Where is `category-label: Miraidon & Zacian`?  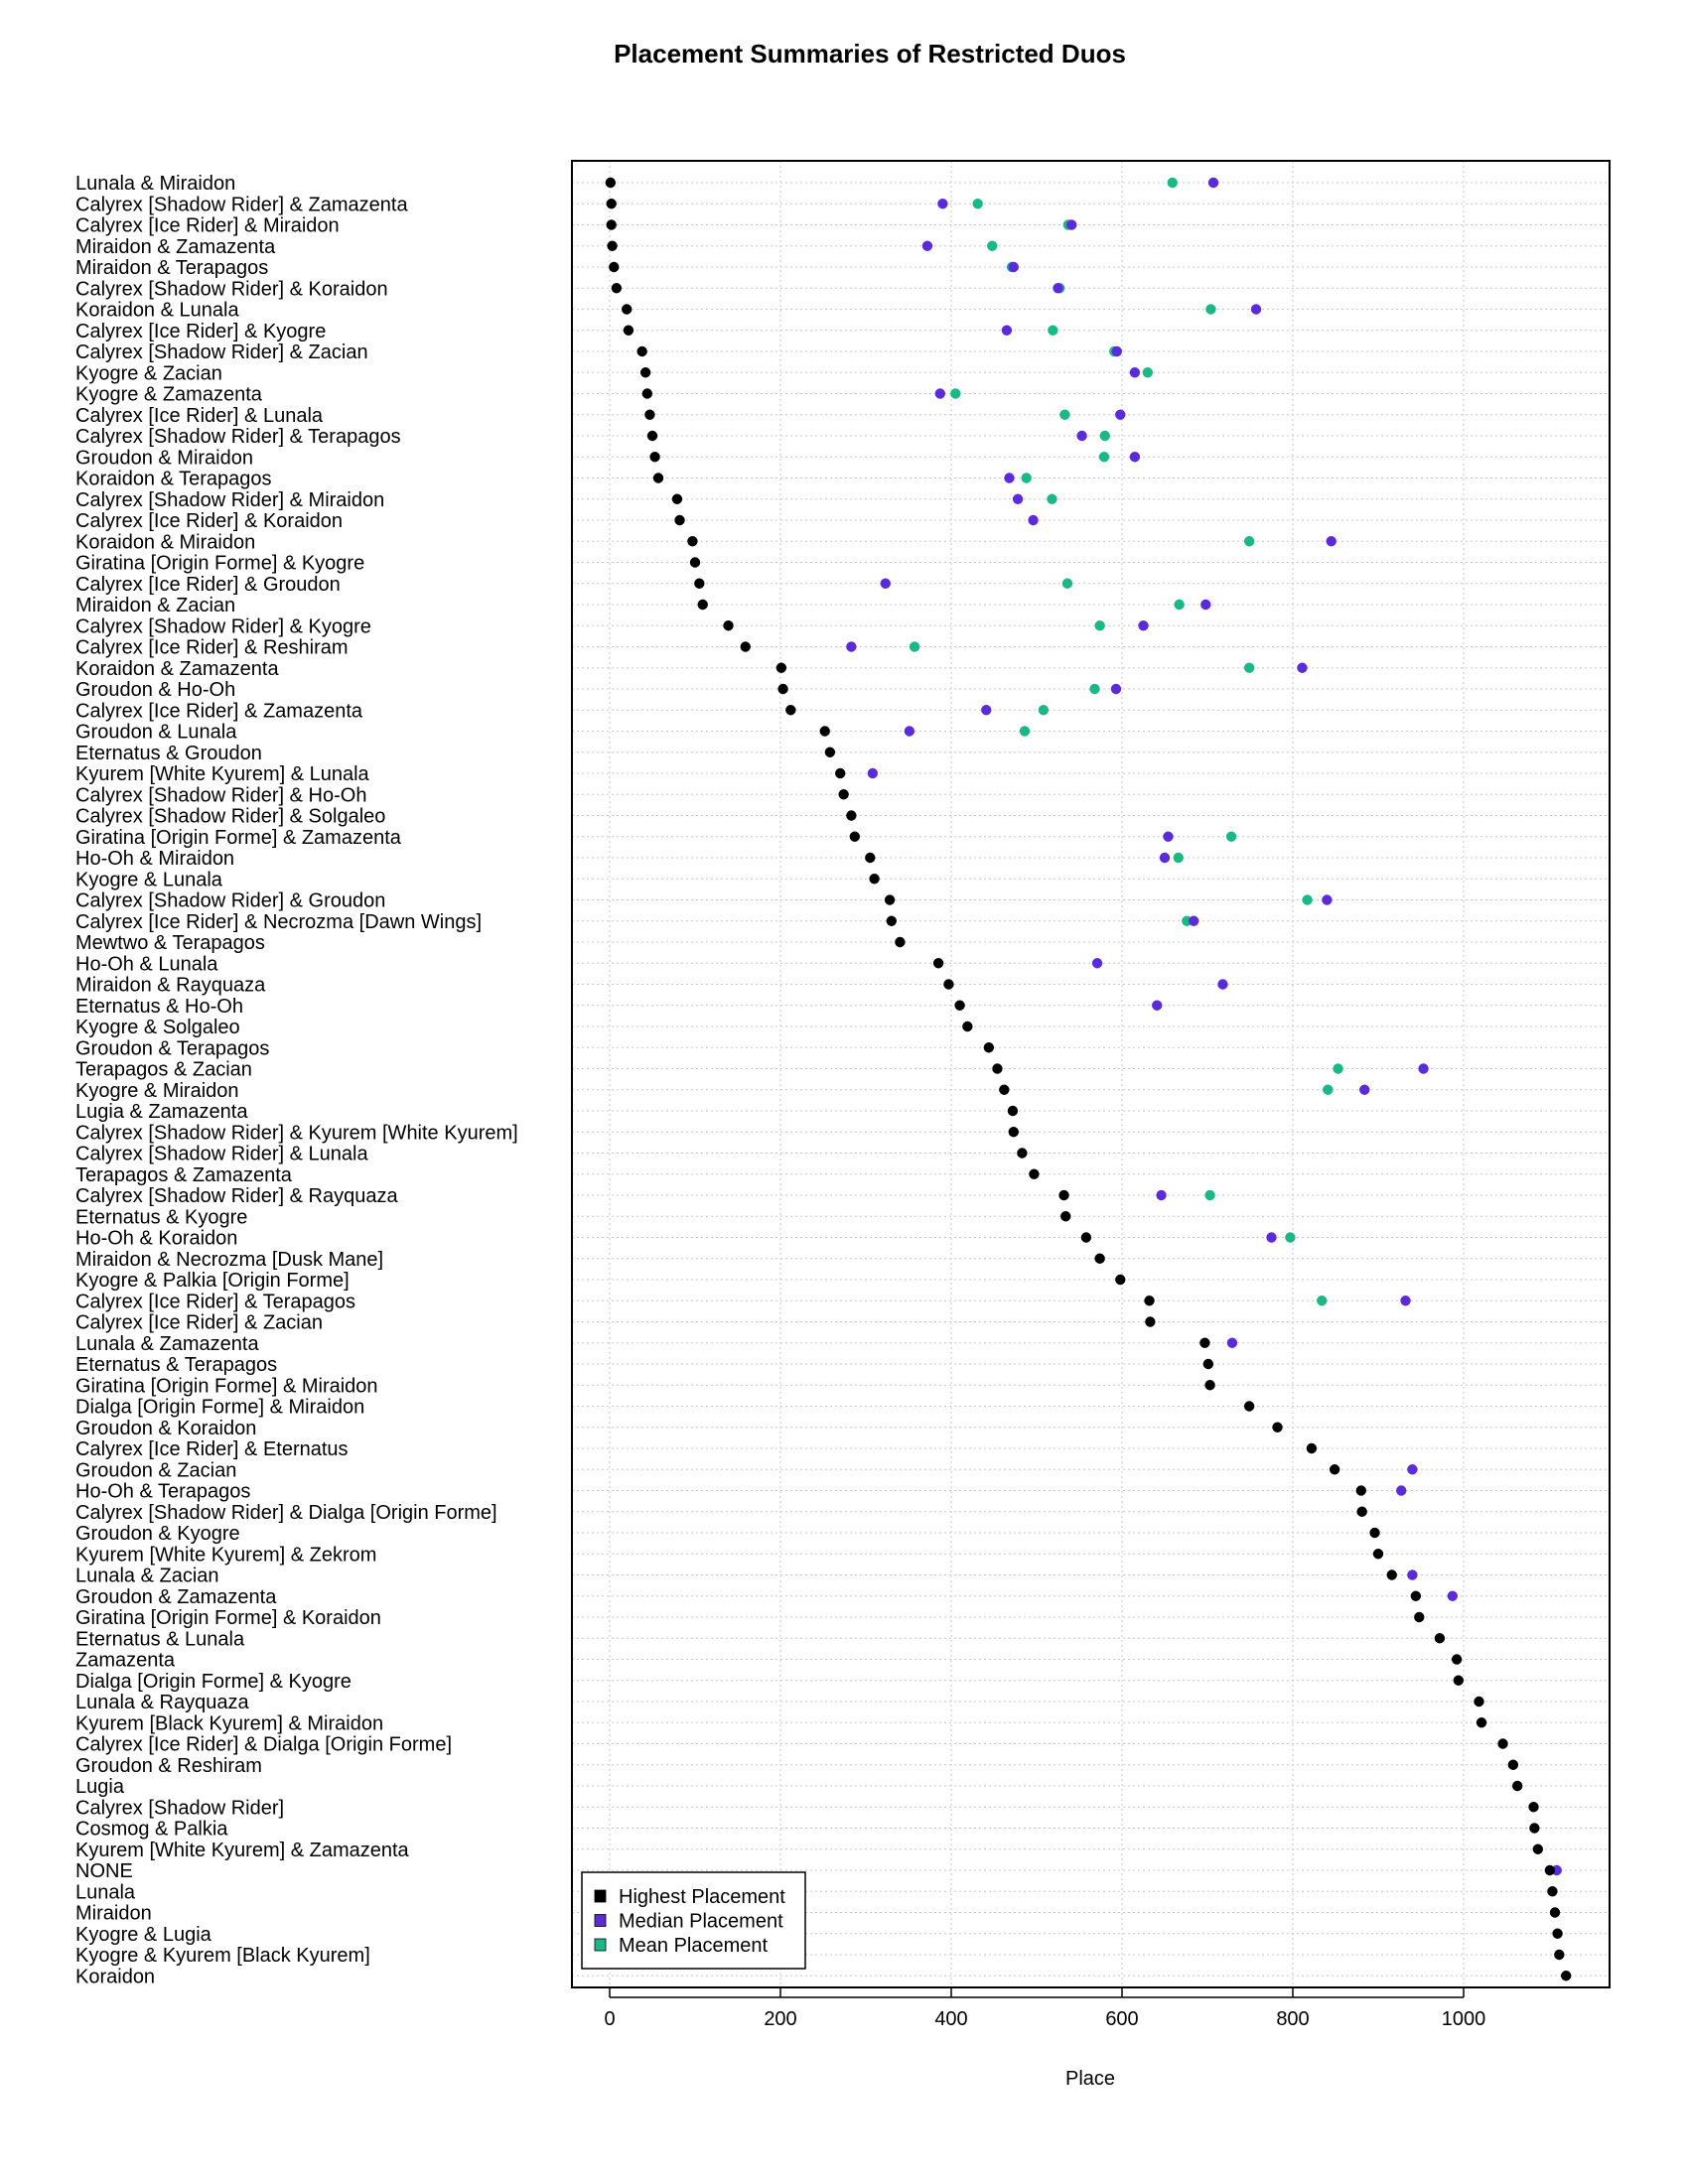
category-label: Miraidon & Zacian is located at coordinates (155, 605).